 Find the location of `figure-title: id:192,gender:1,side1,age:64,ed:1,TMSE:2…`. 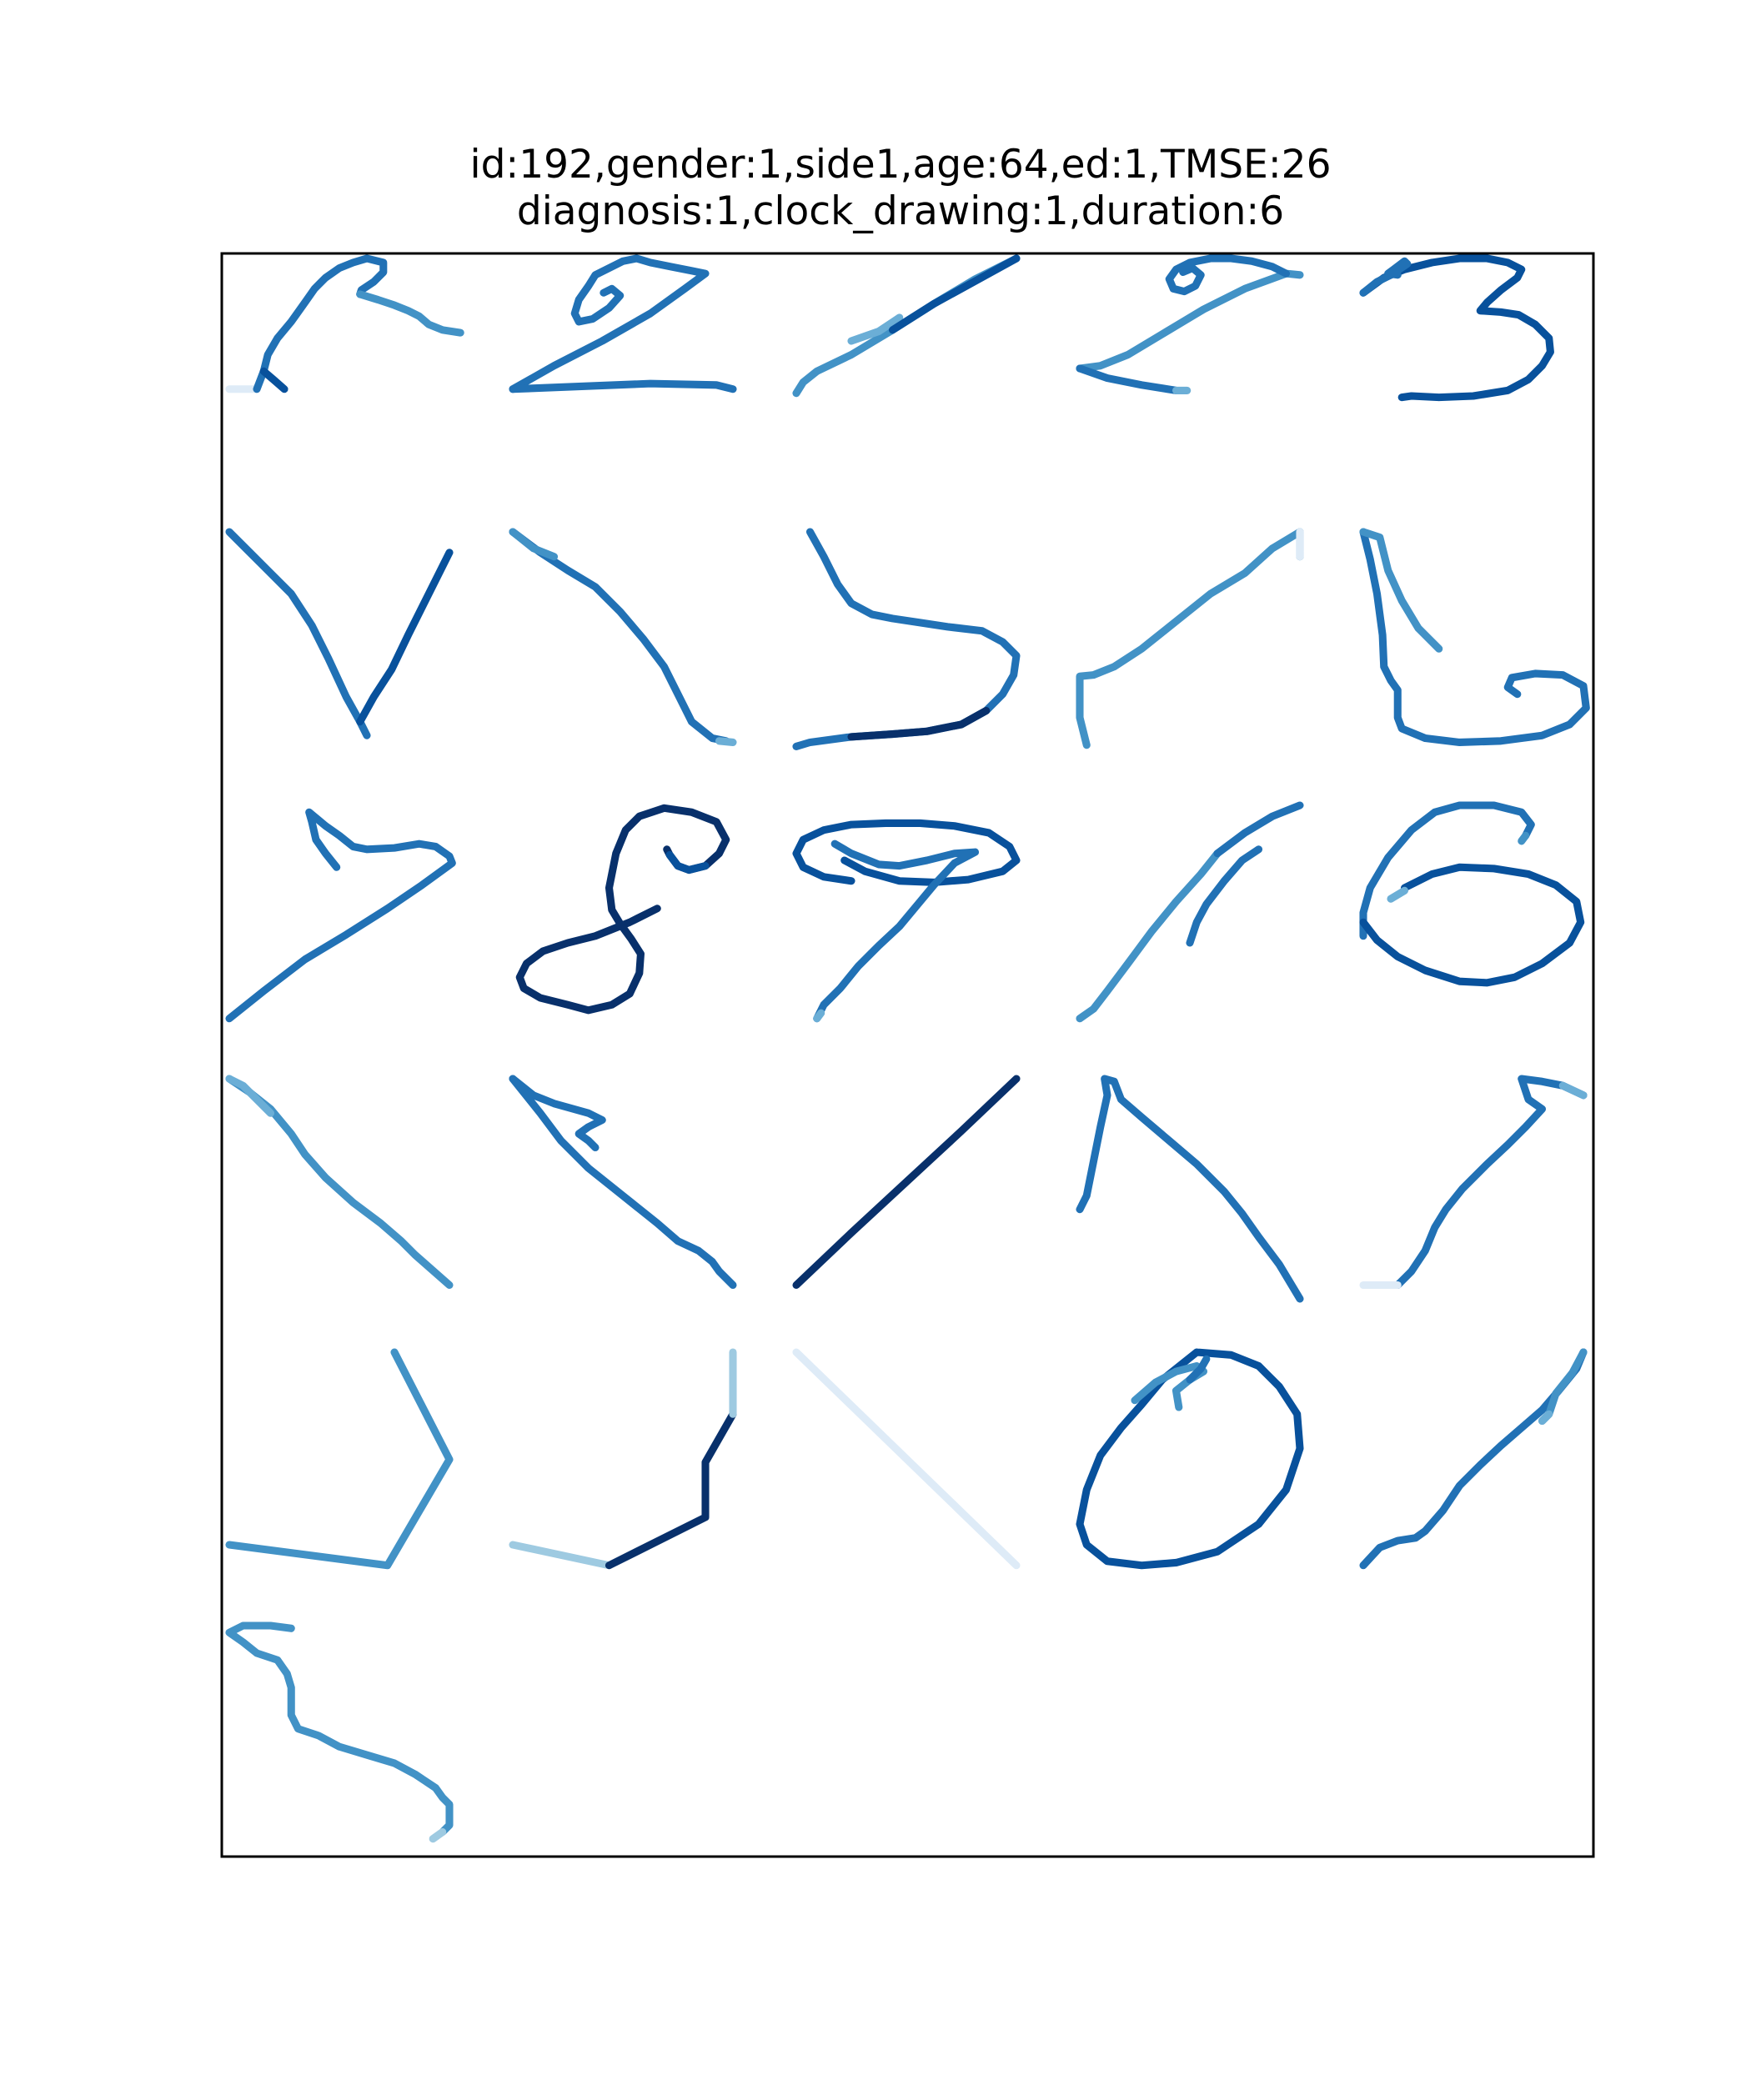

figure-title: id:192,gender:1,side1,age:64,ed:1,TMSE:2… is located at coordinates (875, 188).